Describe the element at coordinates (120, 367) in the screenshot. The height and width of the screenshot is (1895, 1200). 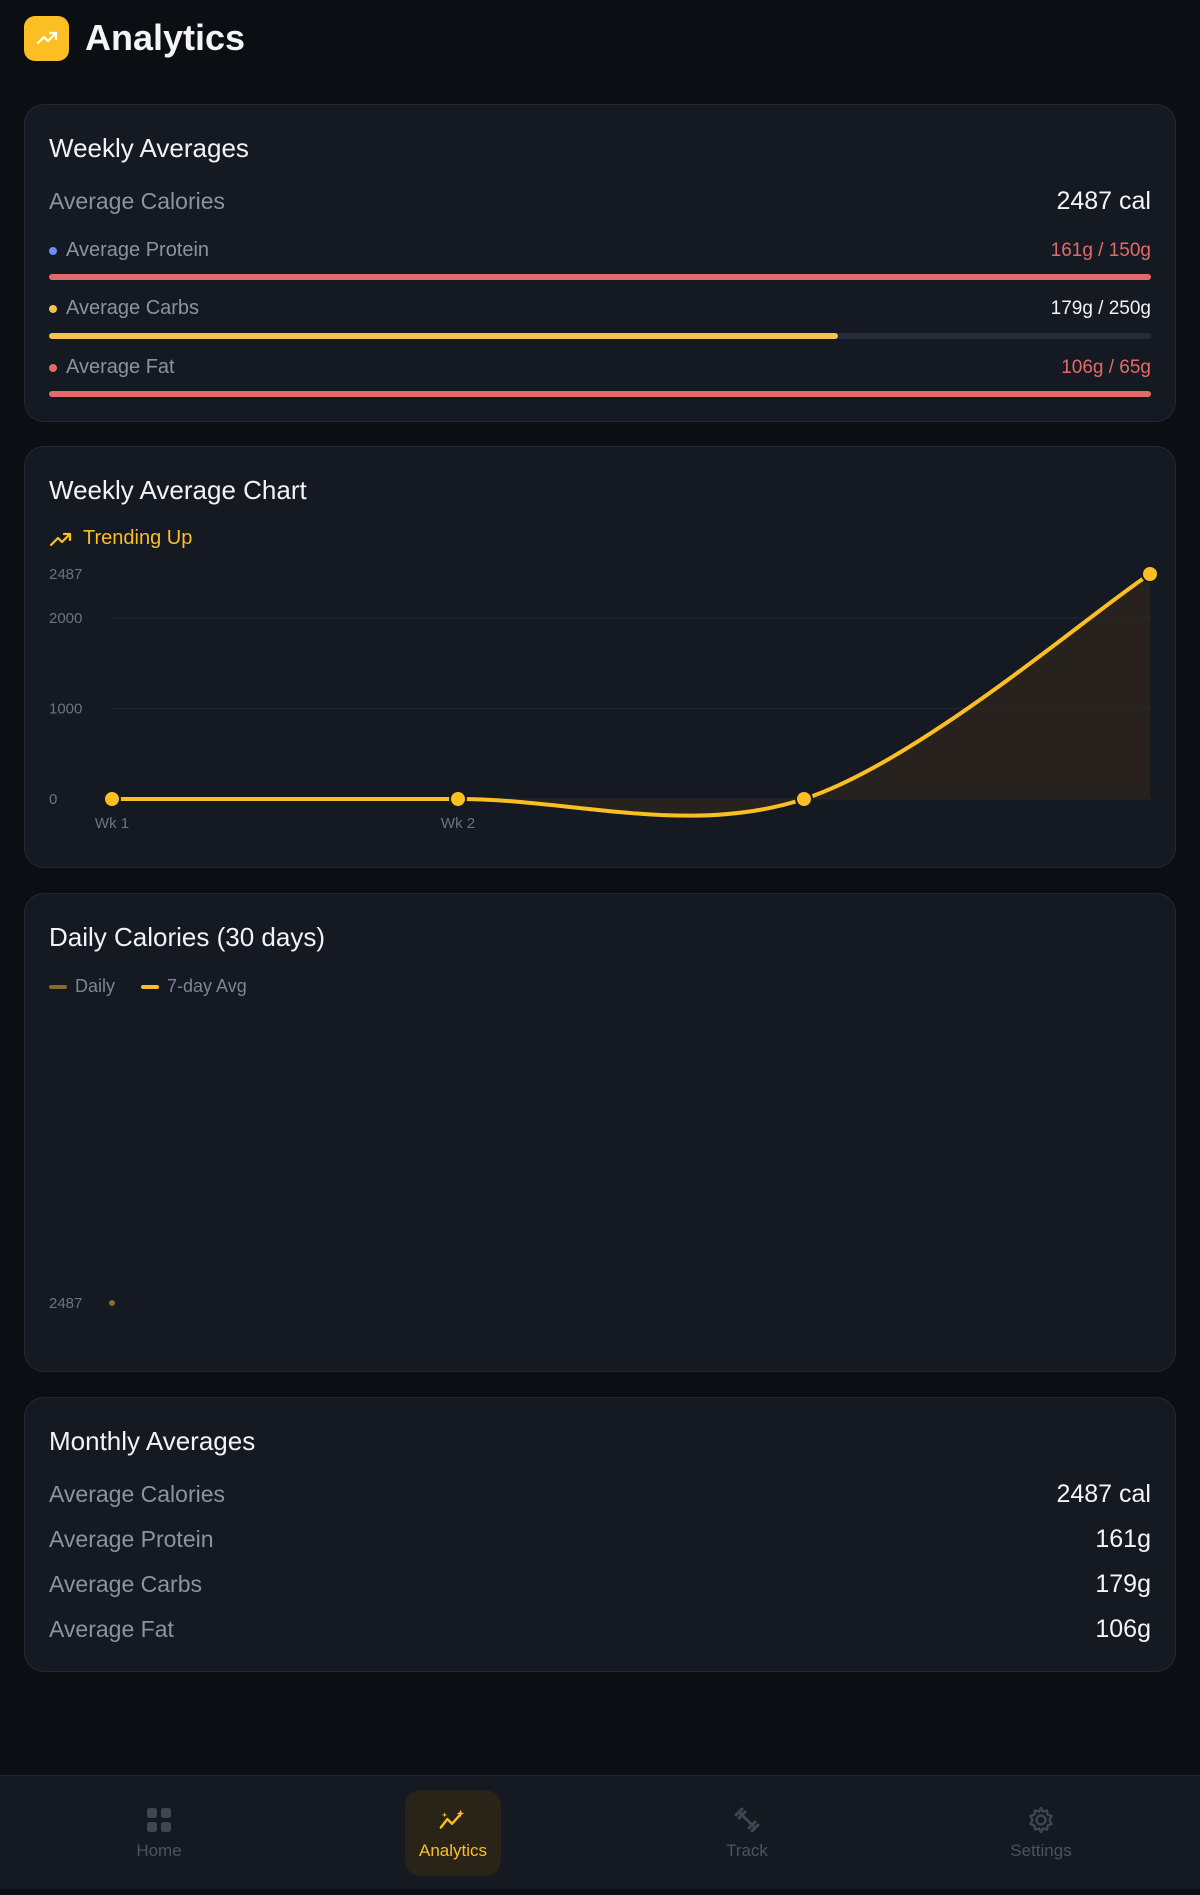
I see `fat-label: Average Fat` at that location.